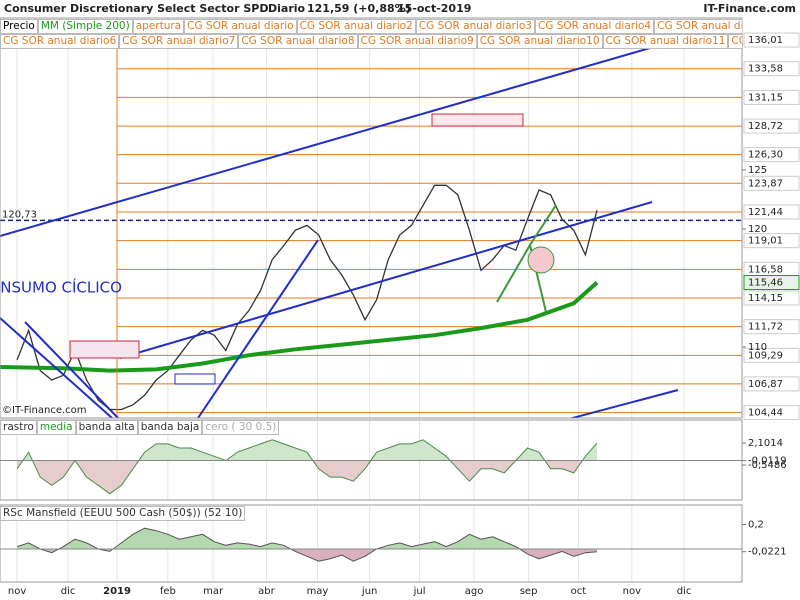 This screenshot has height=600, width=800. I want to click on marker, so click(541, 260).